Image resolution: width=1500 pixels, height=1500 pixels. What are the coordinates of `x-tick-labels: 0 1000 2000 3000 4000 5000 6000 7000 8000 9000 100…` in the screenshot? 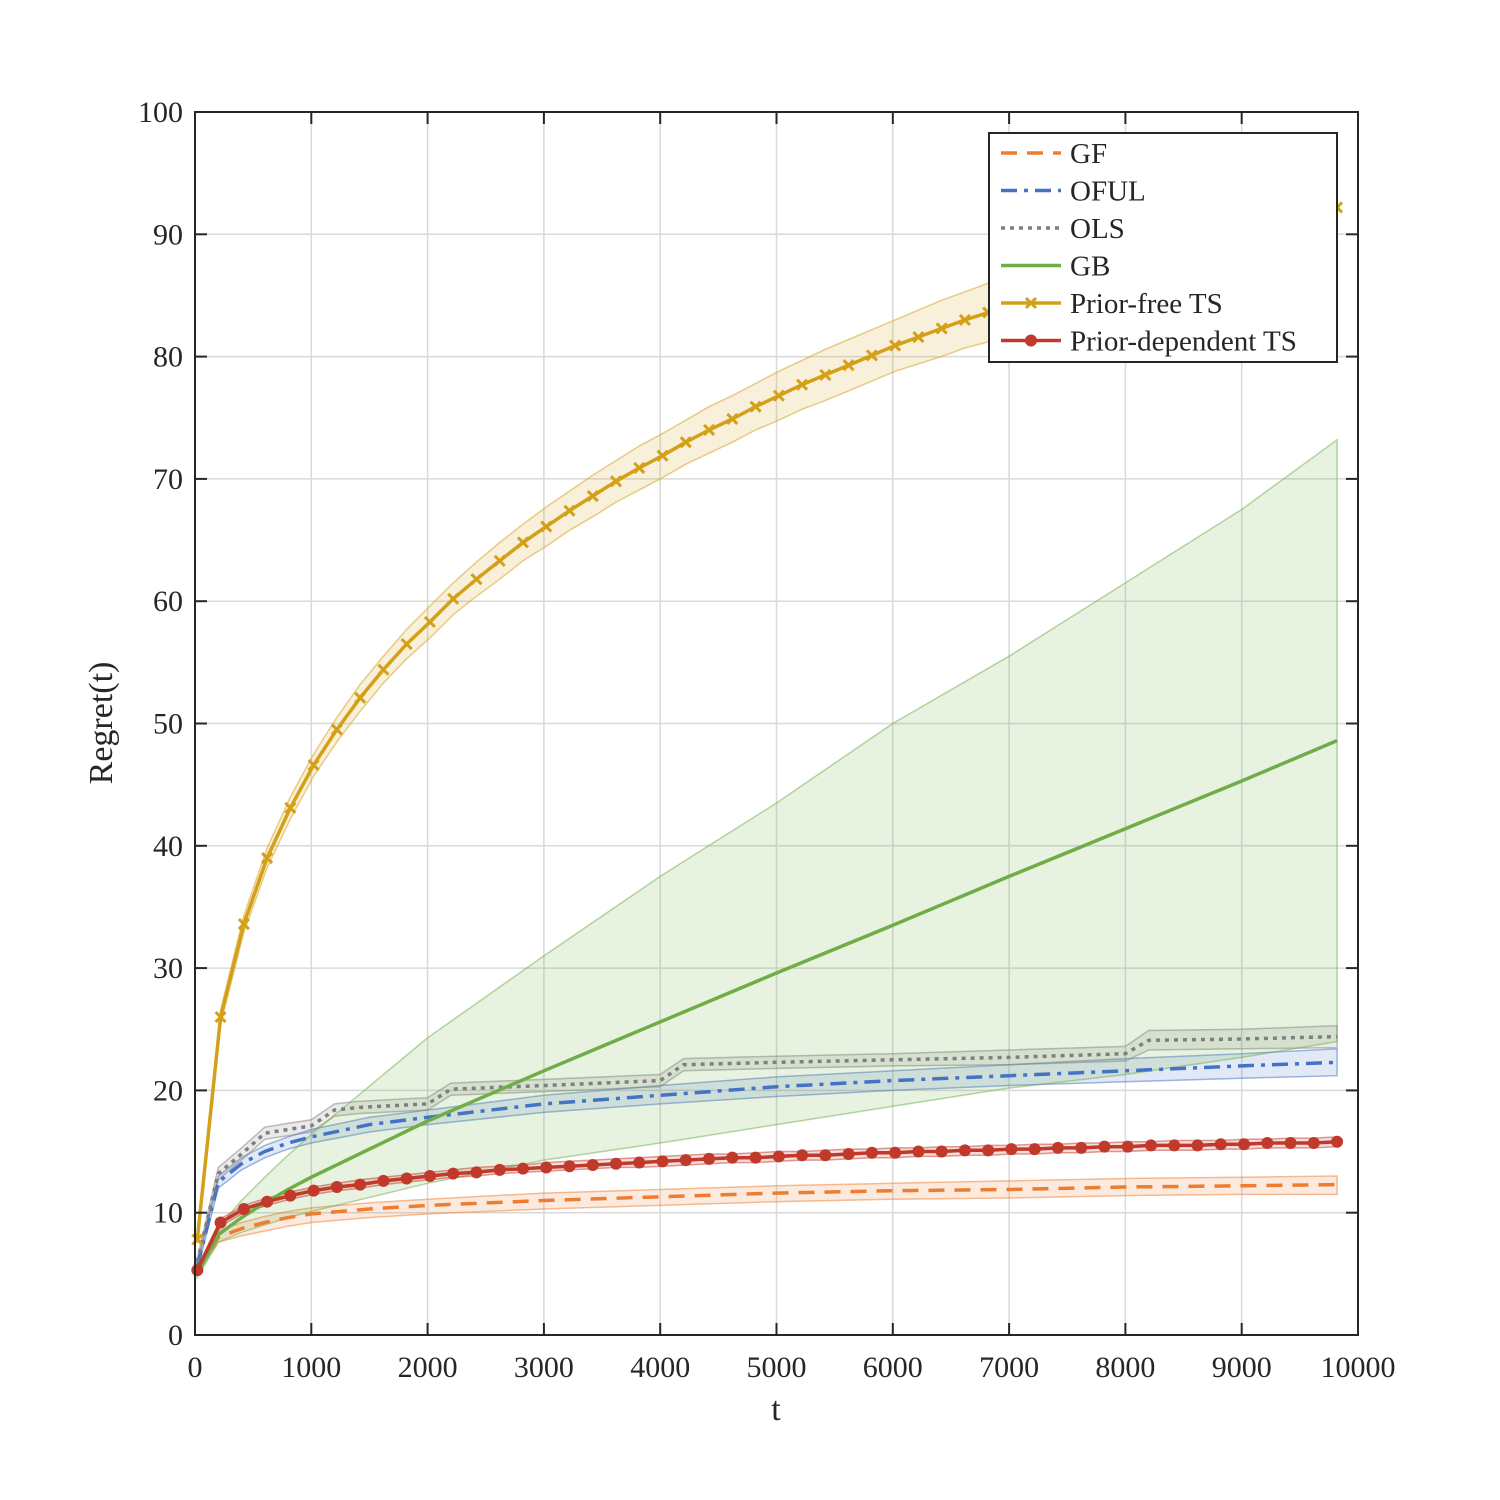 It's located at (792, 1367).